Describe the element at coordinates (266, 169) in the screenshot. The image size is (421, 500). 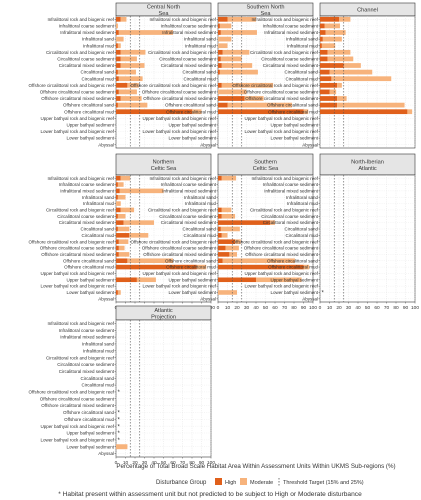
I see `panel-title: Celtic Sea` at that location.